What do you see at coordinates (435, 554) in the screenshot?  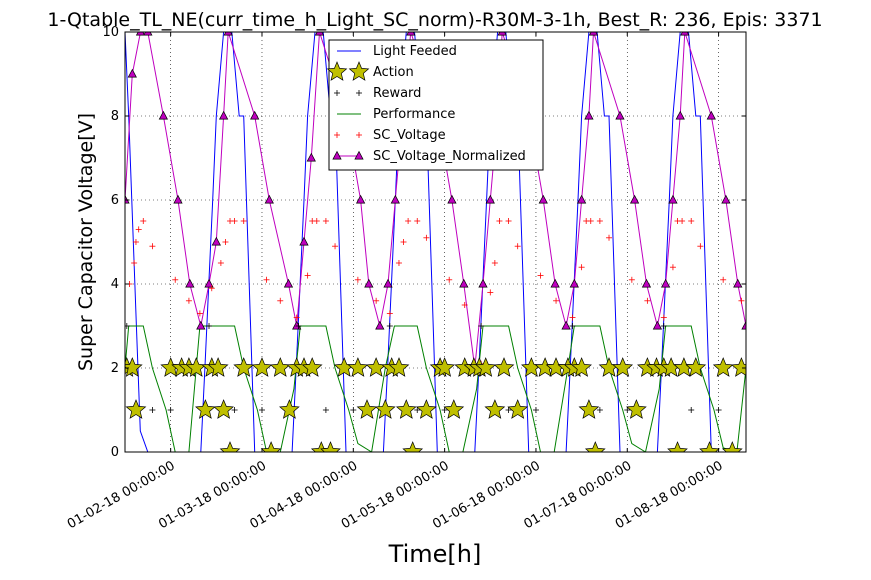 I see `x-axis-label: Time[h]` at bounding box center [435, 554].